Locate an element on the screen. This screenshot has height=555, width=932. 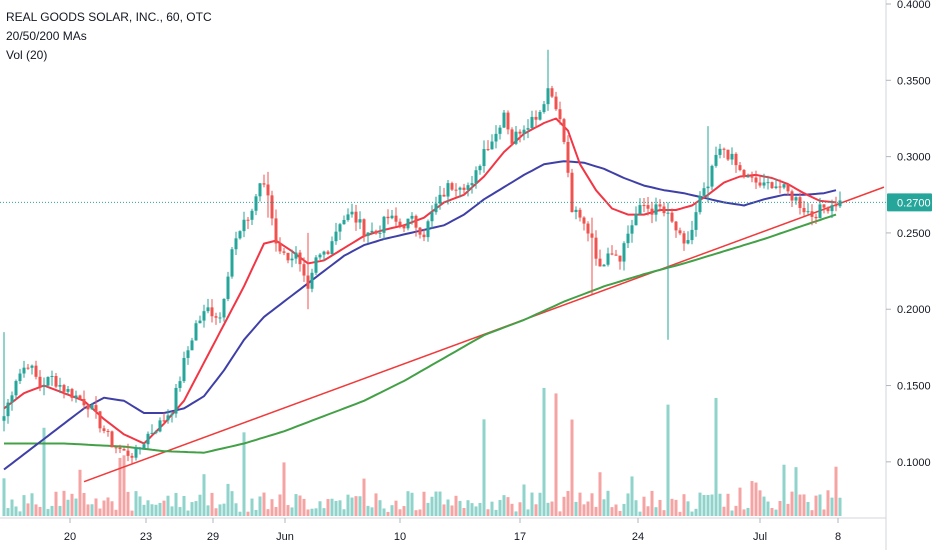
volume-legend: Vol (20) is located at coordinates (27, 55).